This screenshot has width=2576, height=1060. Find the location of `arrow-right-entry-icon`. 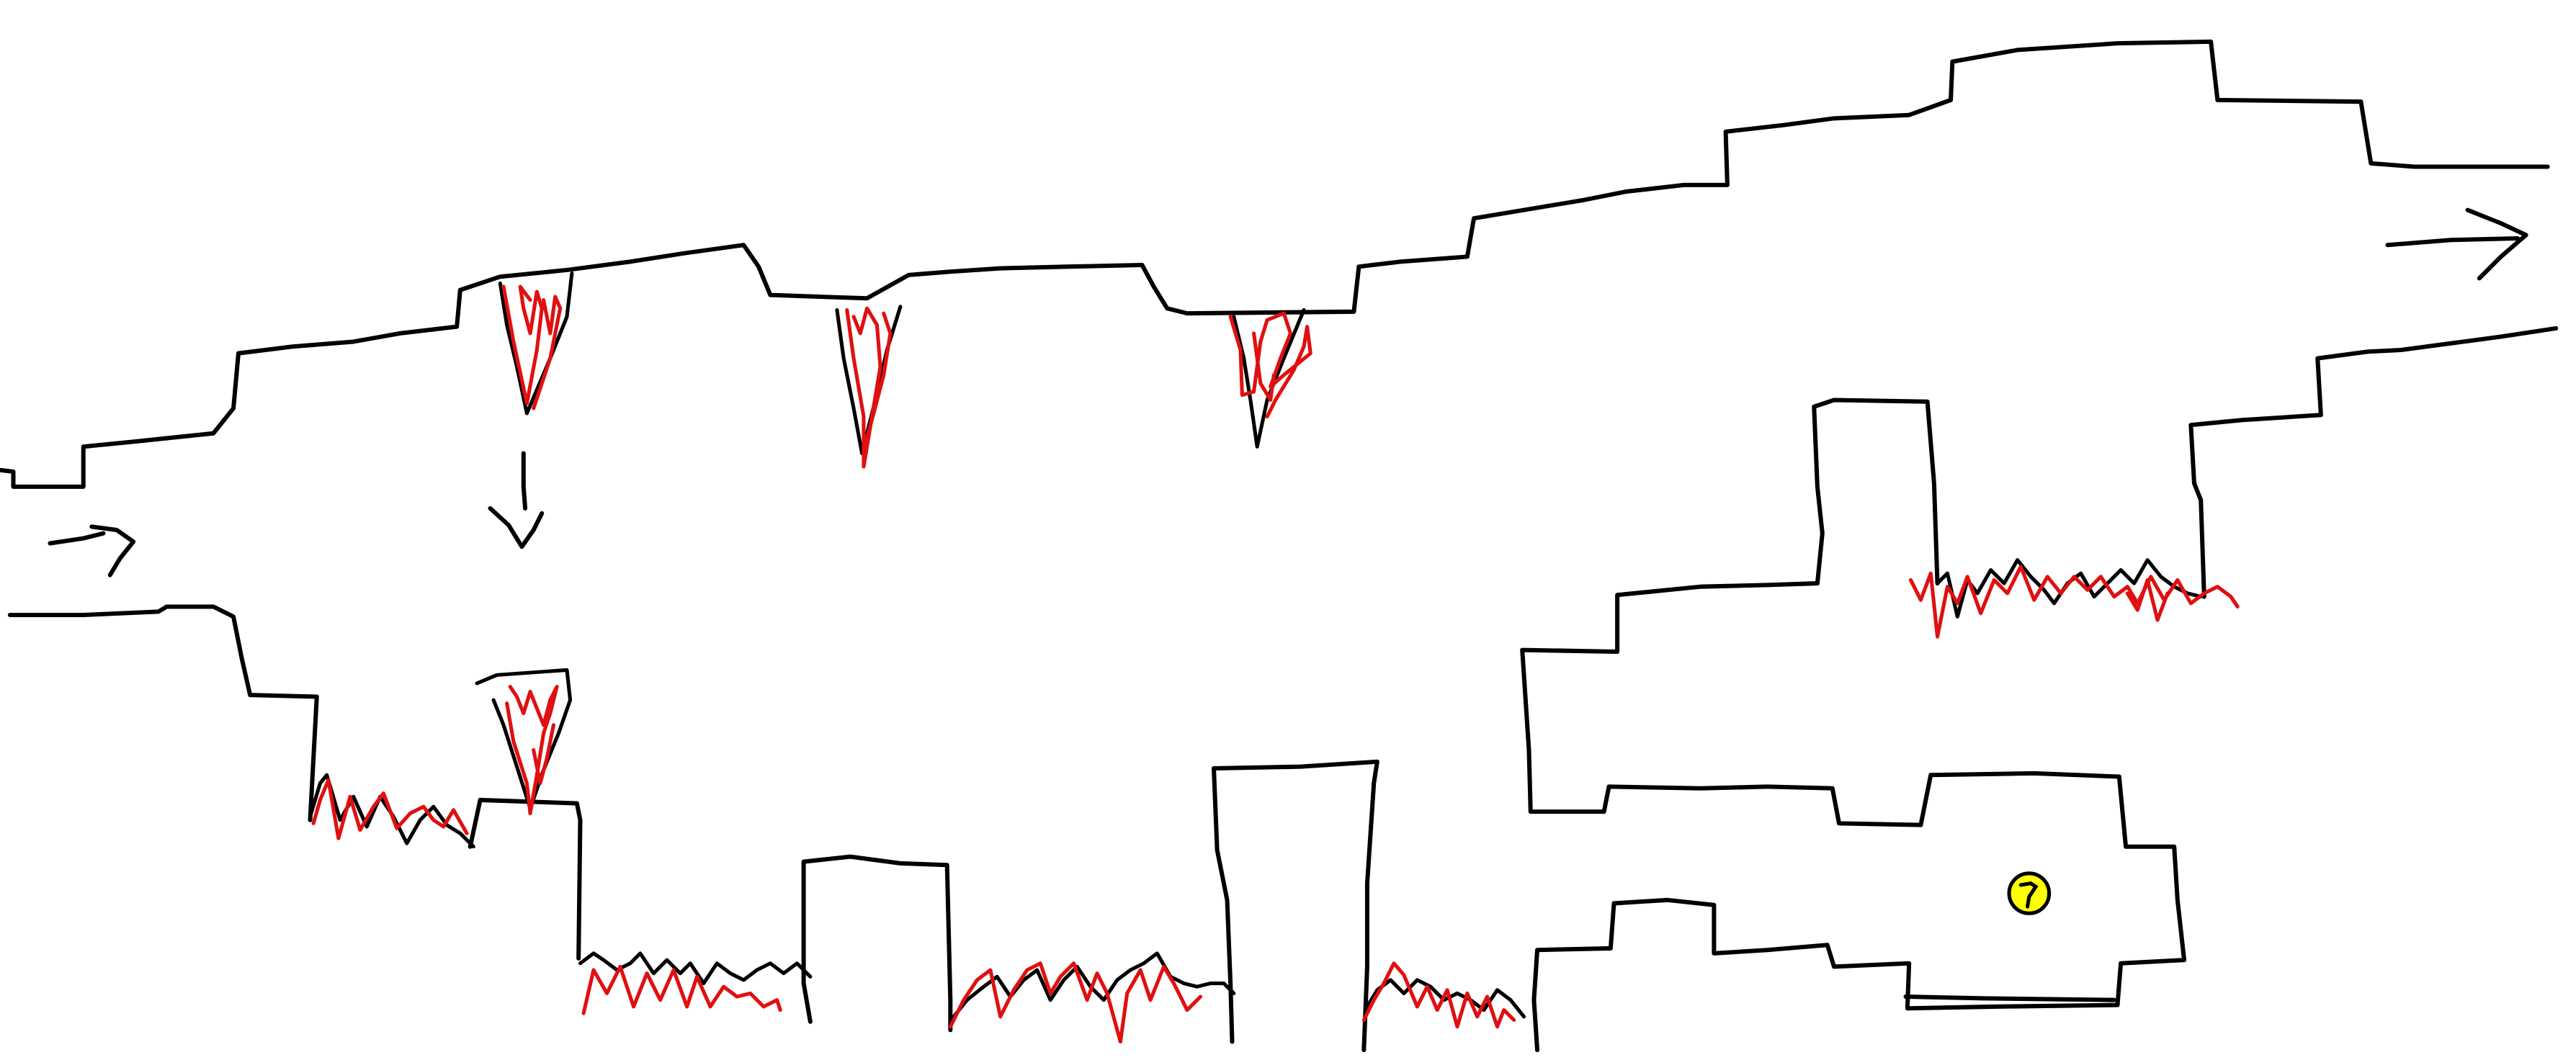

arrow-right-entry-icon is located at coordinates (92, 551).